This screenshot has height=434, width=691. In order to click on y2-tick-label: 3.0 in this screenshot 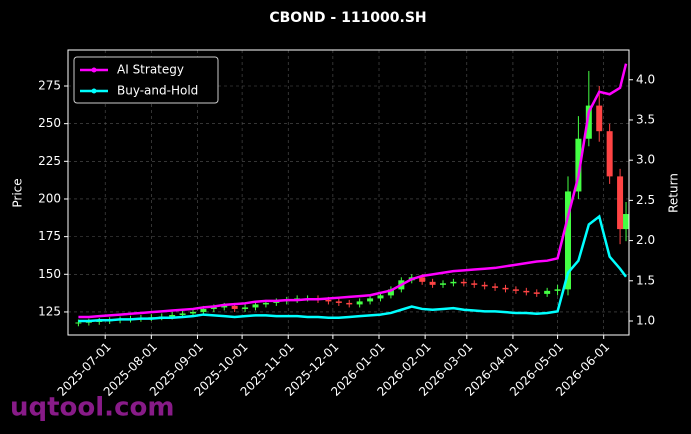, I will do `click(645, 160)`.